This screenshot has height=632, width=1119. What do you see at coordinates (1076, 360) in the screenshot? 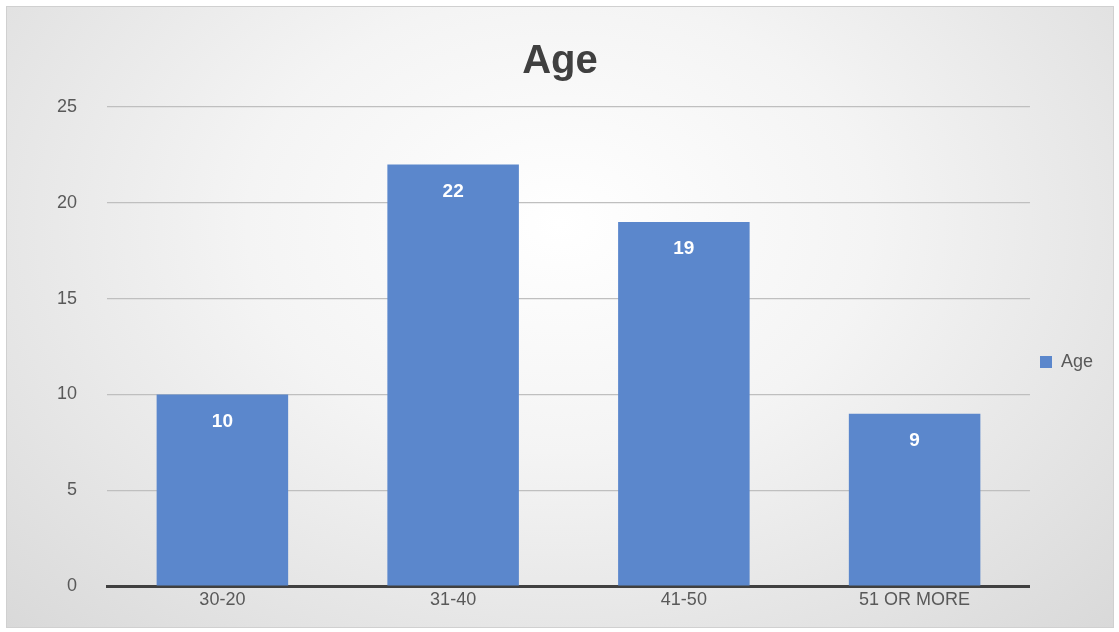
I see `legend-label: Age` at bounding box center [1076, 360].